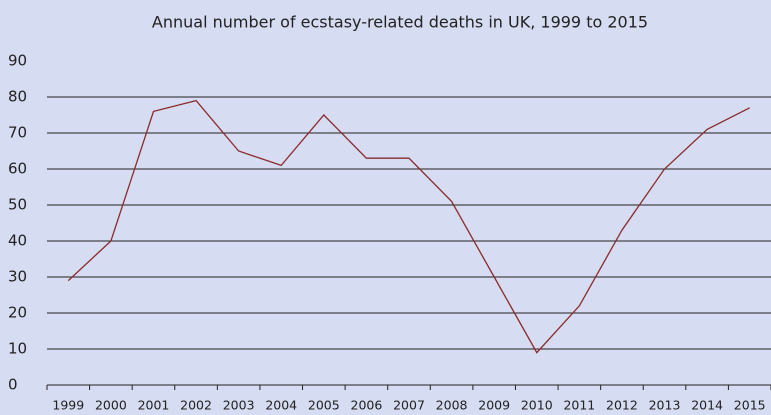 The height and width of the screenshot is (415, 771). What do you see at coordinates (367, 405) in the screenshot?
I see `x-tick-label: 2006` at bounding box center [367, 405].